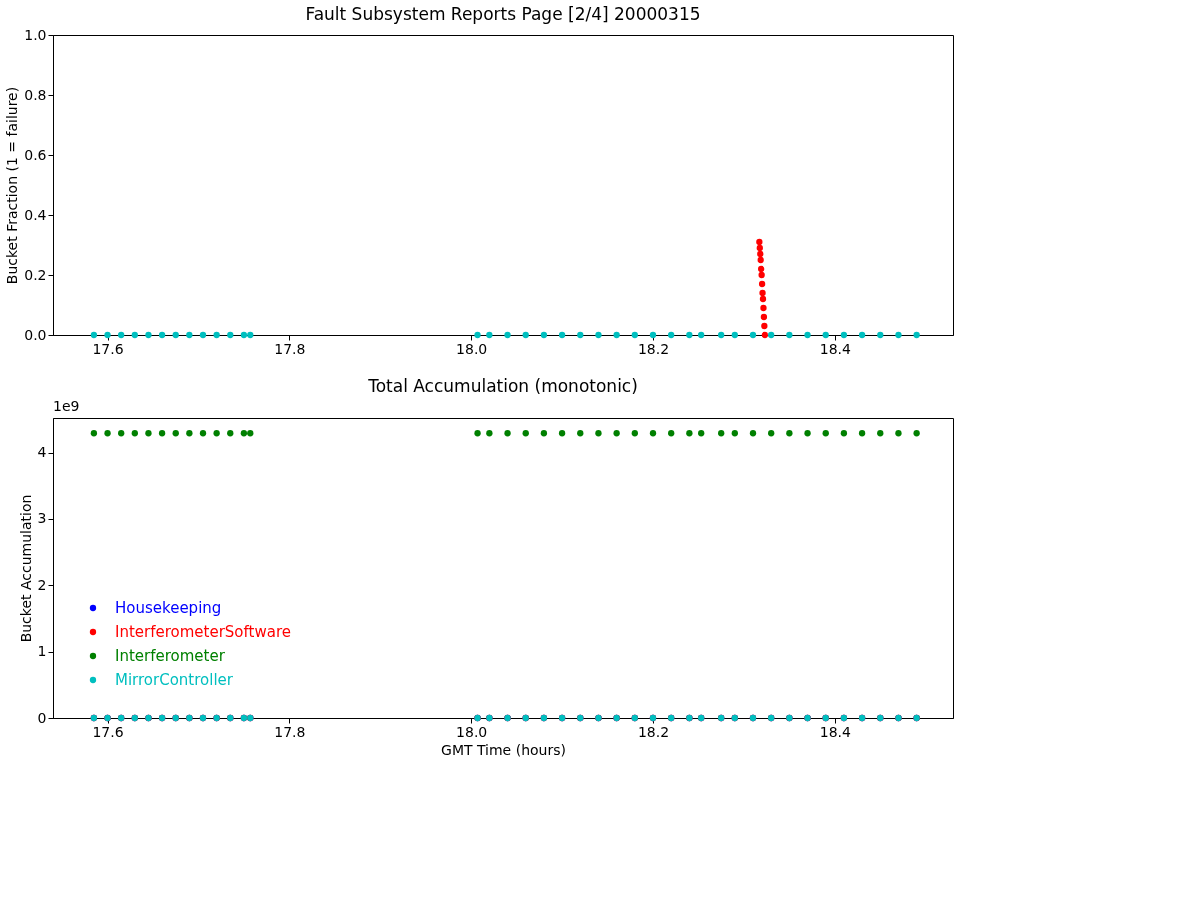 Image resolution: width=1200 pixels, height=900 pixels. I want to click on y-tick-label: 0.4, so click(35, 214).